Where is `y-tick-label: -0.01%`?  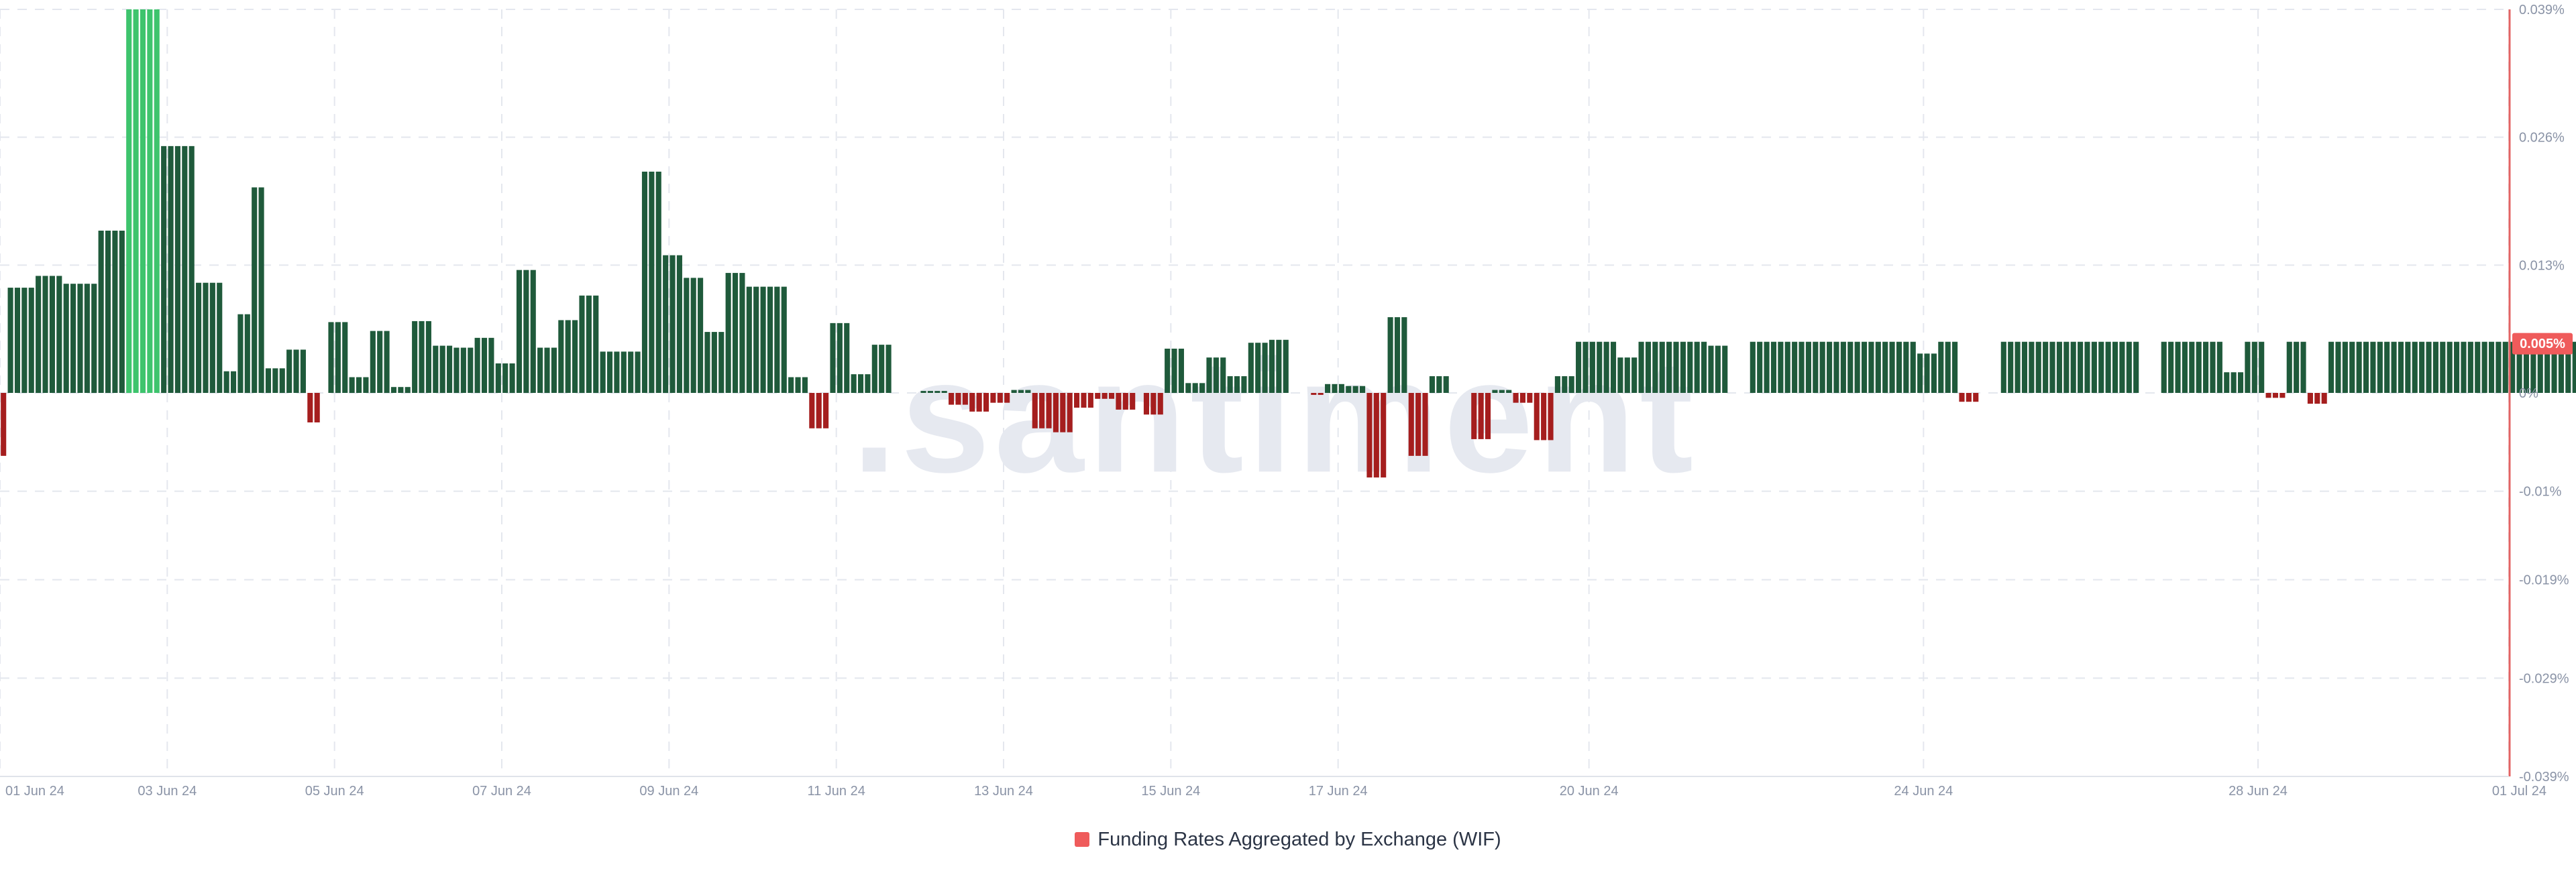 y-tick-label: -0.01% is located at coordinates (2540, 492).